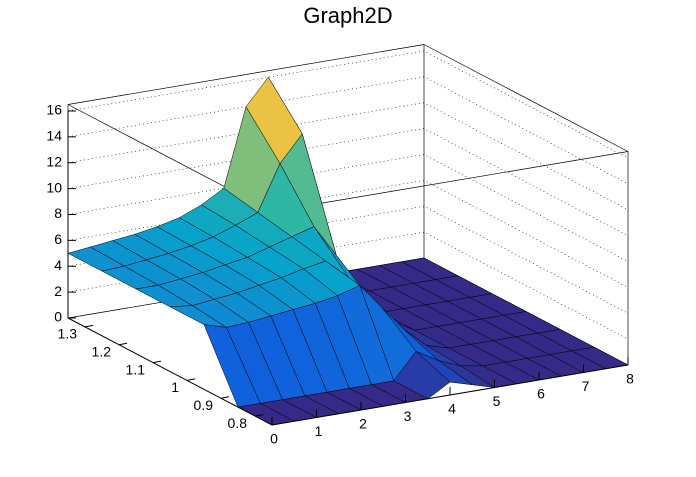 This screenshot has height=477, width=696. What do you see at coordinates (319, 431) in the screenshot?
I see `x-tick-label: 1` at bounding box center [319, 431].